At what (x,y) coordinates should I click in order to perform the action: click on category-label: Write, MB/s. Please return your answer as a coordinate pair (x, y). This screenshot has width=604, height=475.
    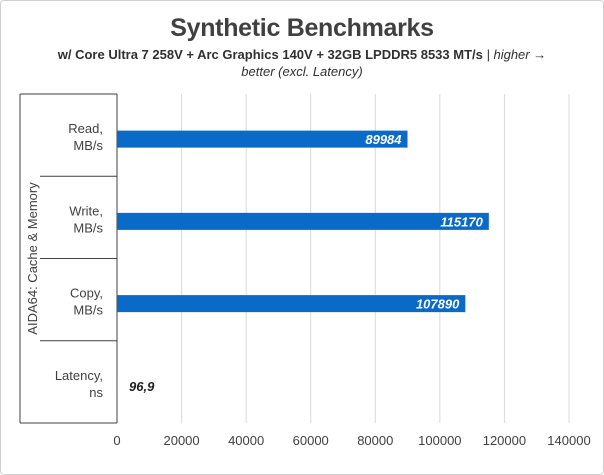
    Looking at the image, I should click on (86, 219).